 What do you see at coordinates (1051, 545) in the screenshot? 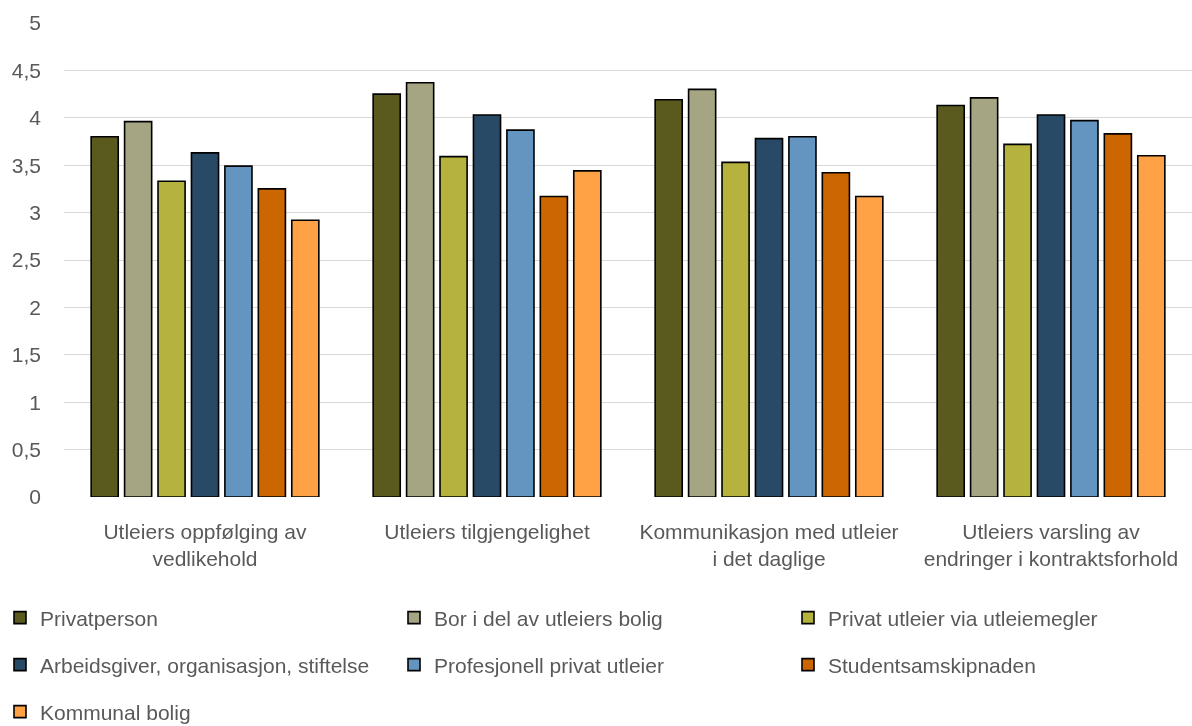
I see `x-tick-label: Utleiers varsling av endringer i kontraktsforhold` at bounding box center [1051, 545].